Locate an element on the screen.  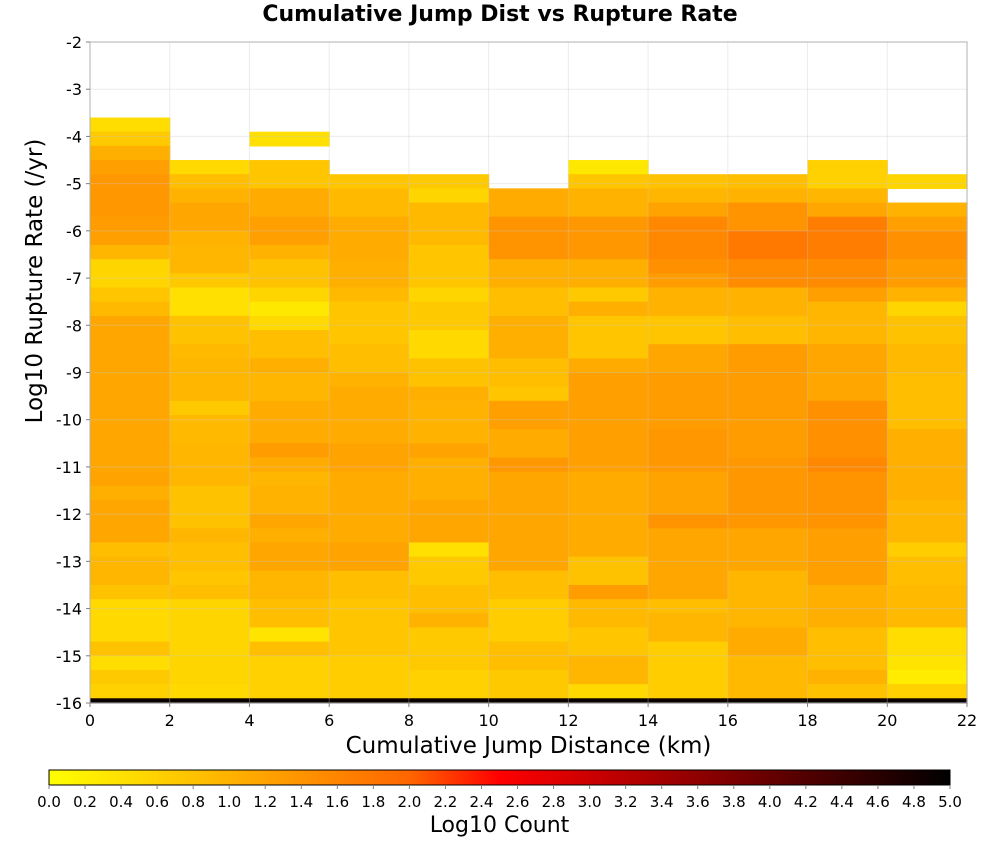
x-tick-label: 20 is located at coordinates (887, 720).